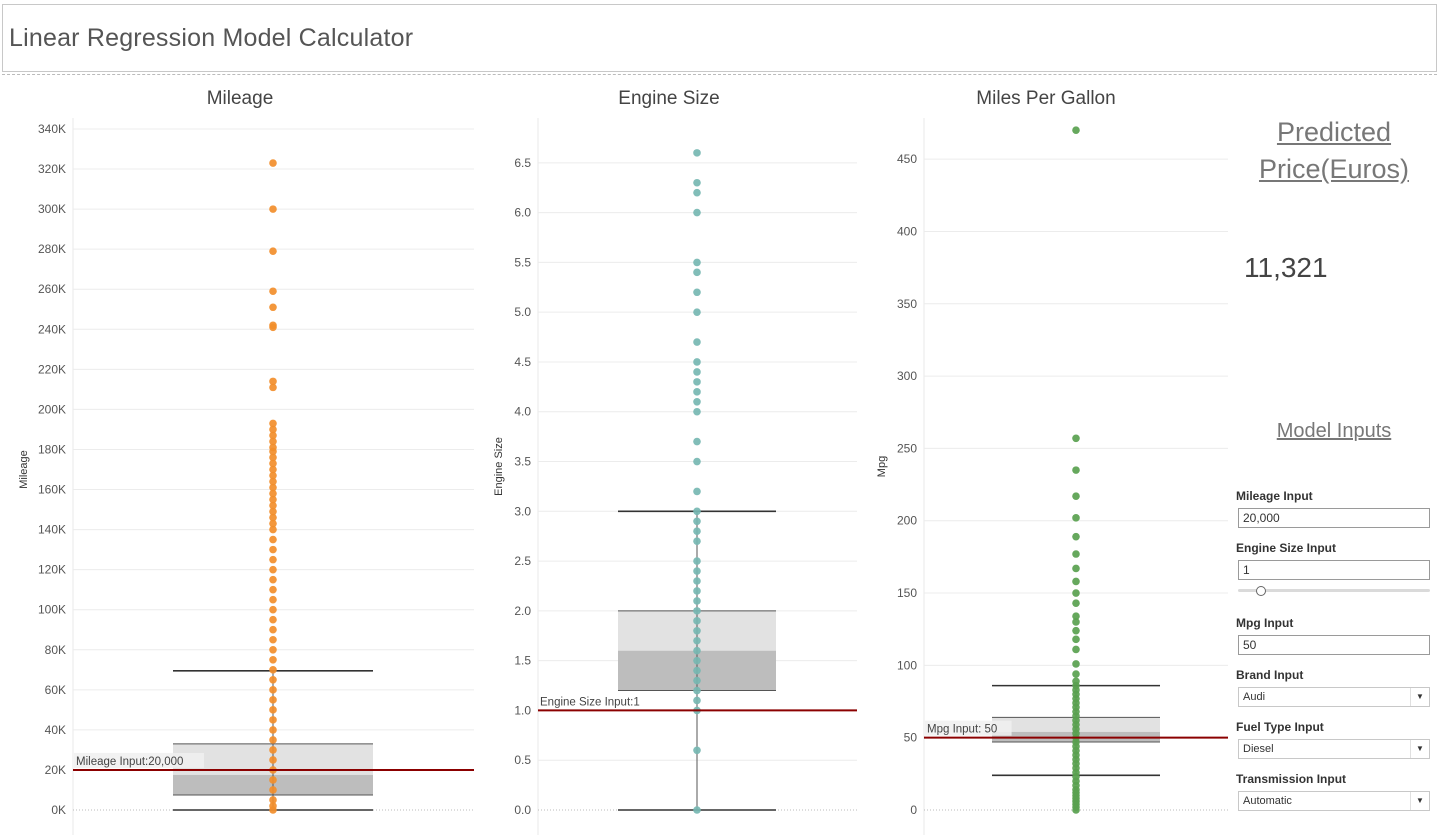  What do you see at coordinates (1334, 697) in the screenshot?
I see `brand-input-dropdown: Audi ▼` at bounding box center [1334, 697].